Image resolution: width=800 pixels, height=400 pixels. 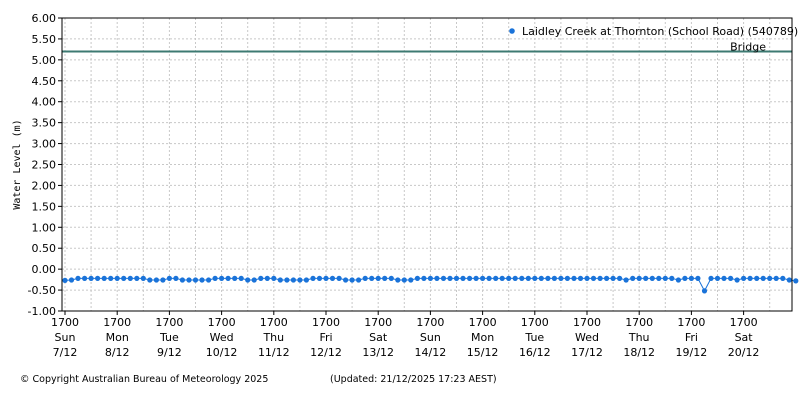 What do you see at coordinates (44, 18) in the screenshot?
I see `y-tick-label: 6.00` at bounding box center [44, 18].